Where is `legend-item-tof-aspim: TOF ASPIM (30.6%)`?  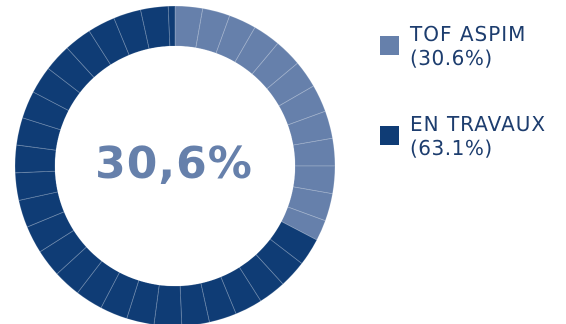
legend-item-tof-aspim: TOF ASPIM (30.6%) is located at coordinates (473, 53).